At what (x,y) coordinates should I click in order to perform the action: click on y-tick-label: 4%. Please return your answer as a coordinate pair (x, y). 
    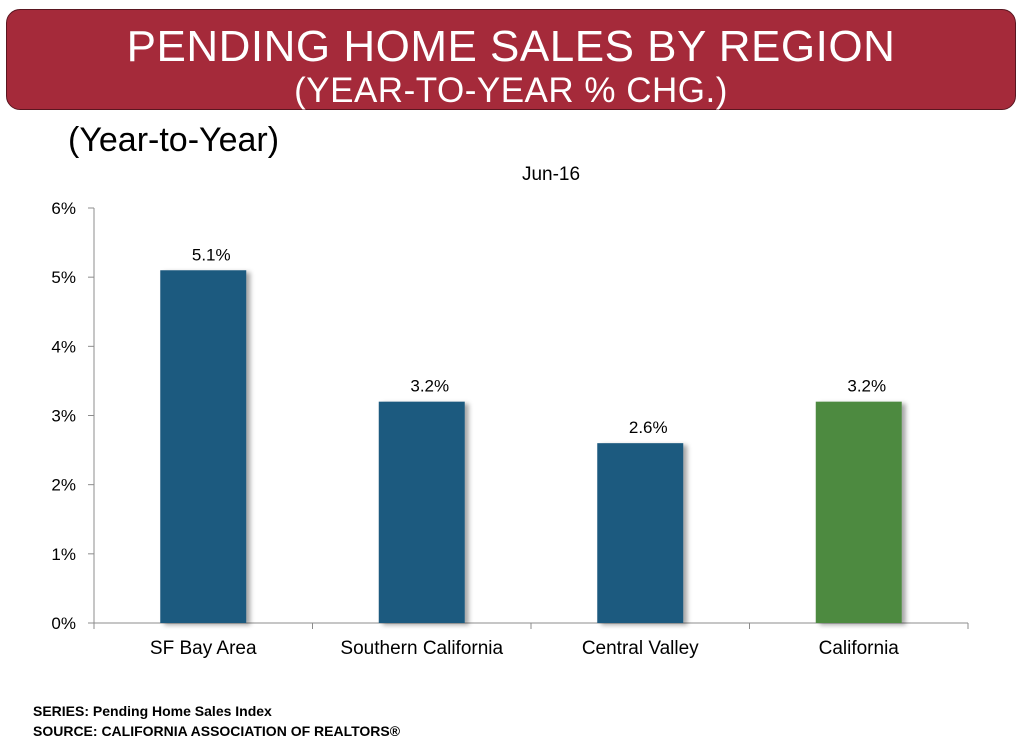
    Looking at the image, I should click on (63, 346).